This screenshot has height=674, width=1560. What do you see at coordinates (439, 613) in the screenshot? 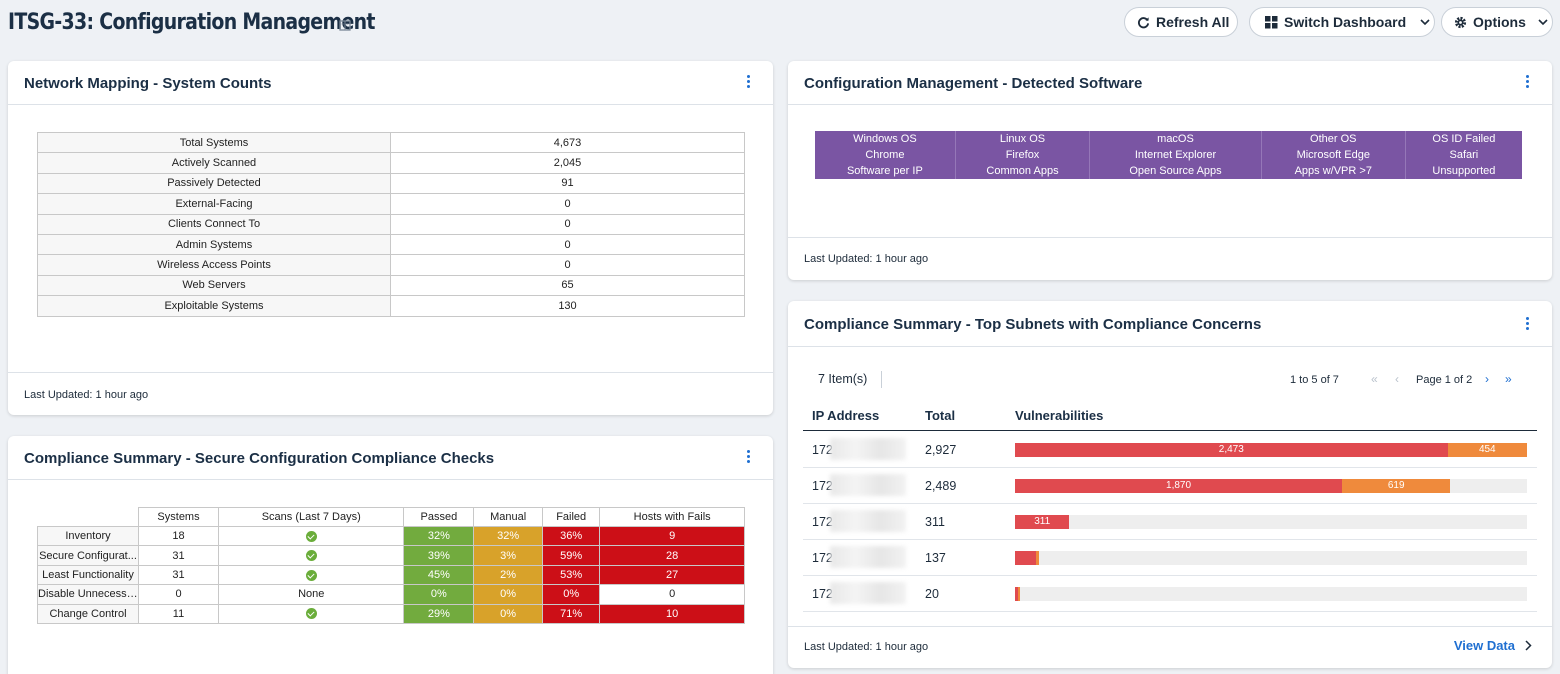
I see `passed-cell: 29%` at bounding box center [439, 613].